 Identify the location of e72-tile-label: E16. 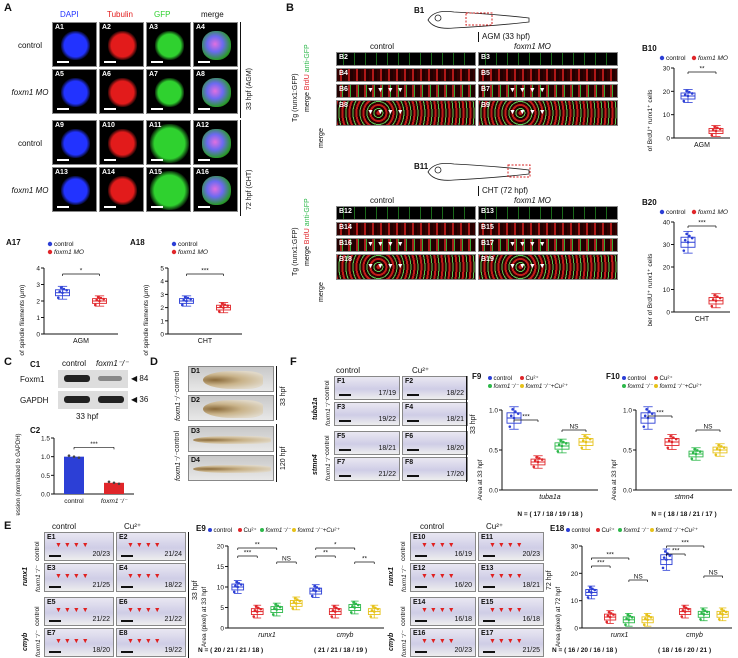
(419, 633).